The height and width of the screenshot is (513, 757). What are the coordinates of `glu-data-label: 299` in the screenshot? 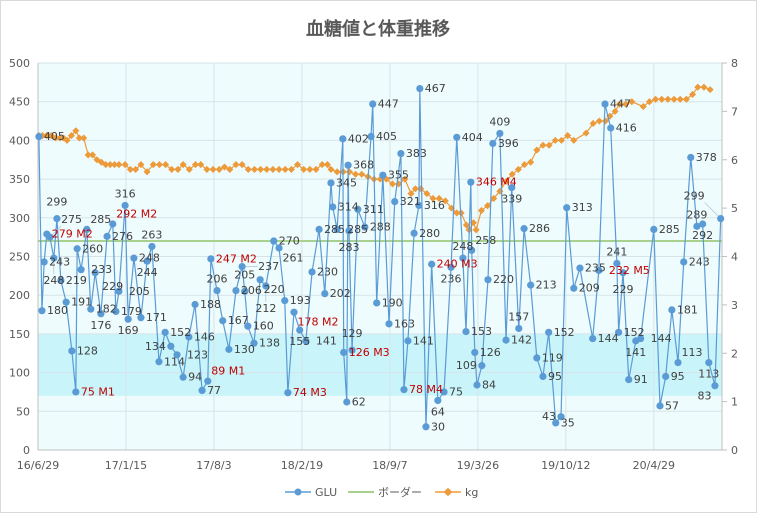 It's located at (56, 202).